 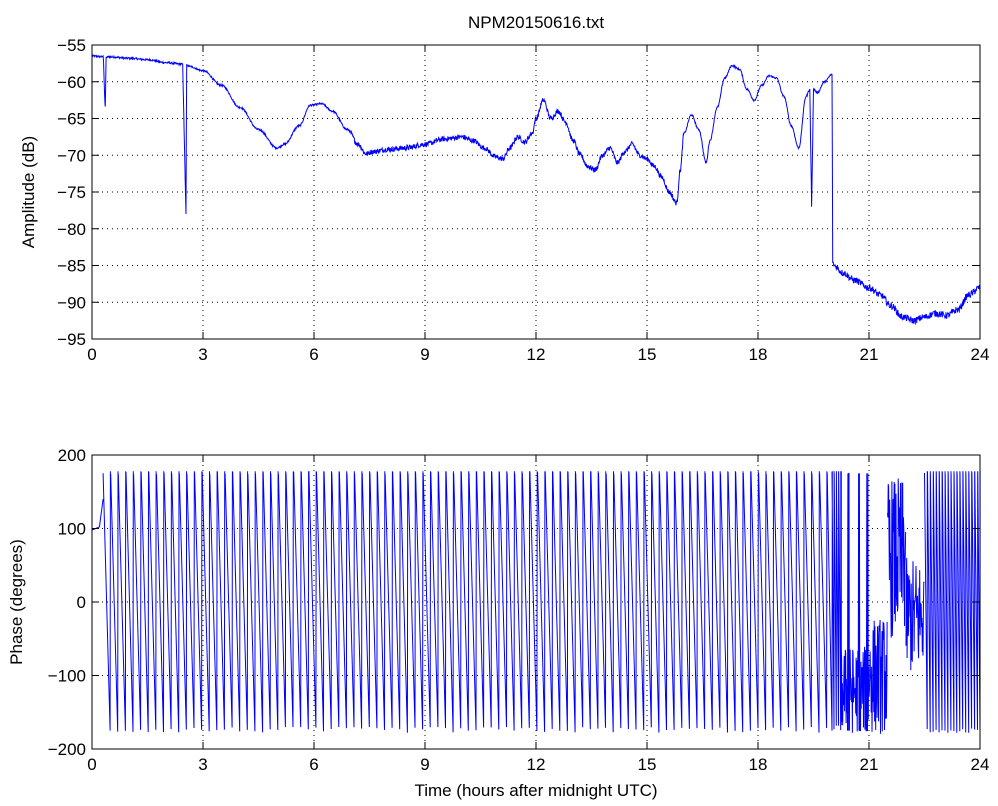 I want to click on amplitude-x-tick-label: 12, so click(x=536, y=354).